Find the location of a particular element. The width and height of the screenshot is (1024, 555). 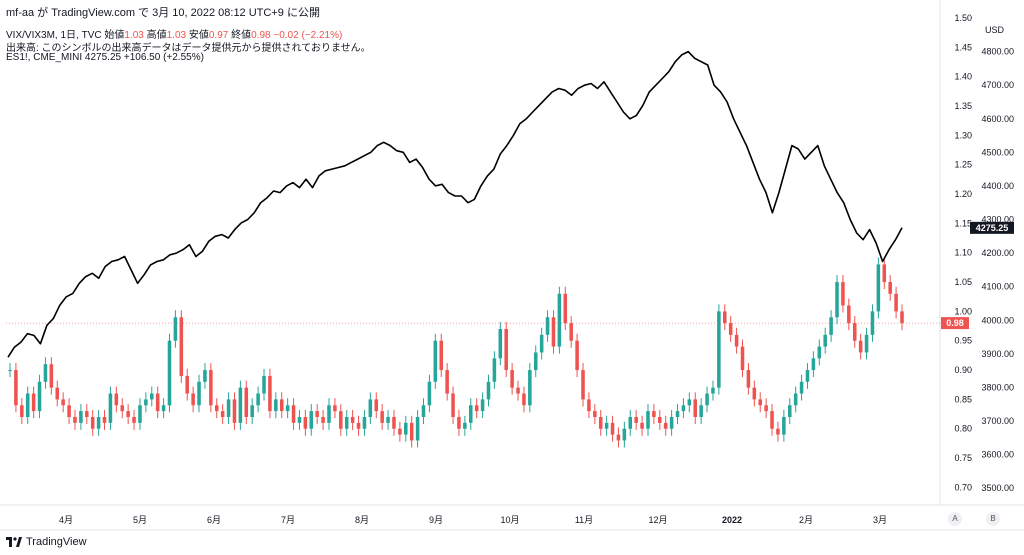

footer-brand: TradingView is located at coordinates (46, 542).